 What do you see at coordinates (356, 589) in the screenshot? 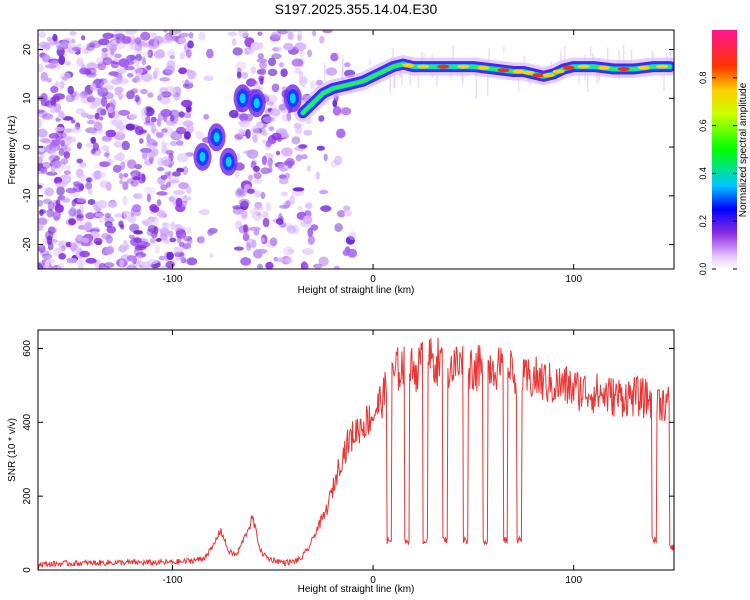
I see `snr-xlabel: Height of straight line (km)` at bounding box center [356, 589].